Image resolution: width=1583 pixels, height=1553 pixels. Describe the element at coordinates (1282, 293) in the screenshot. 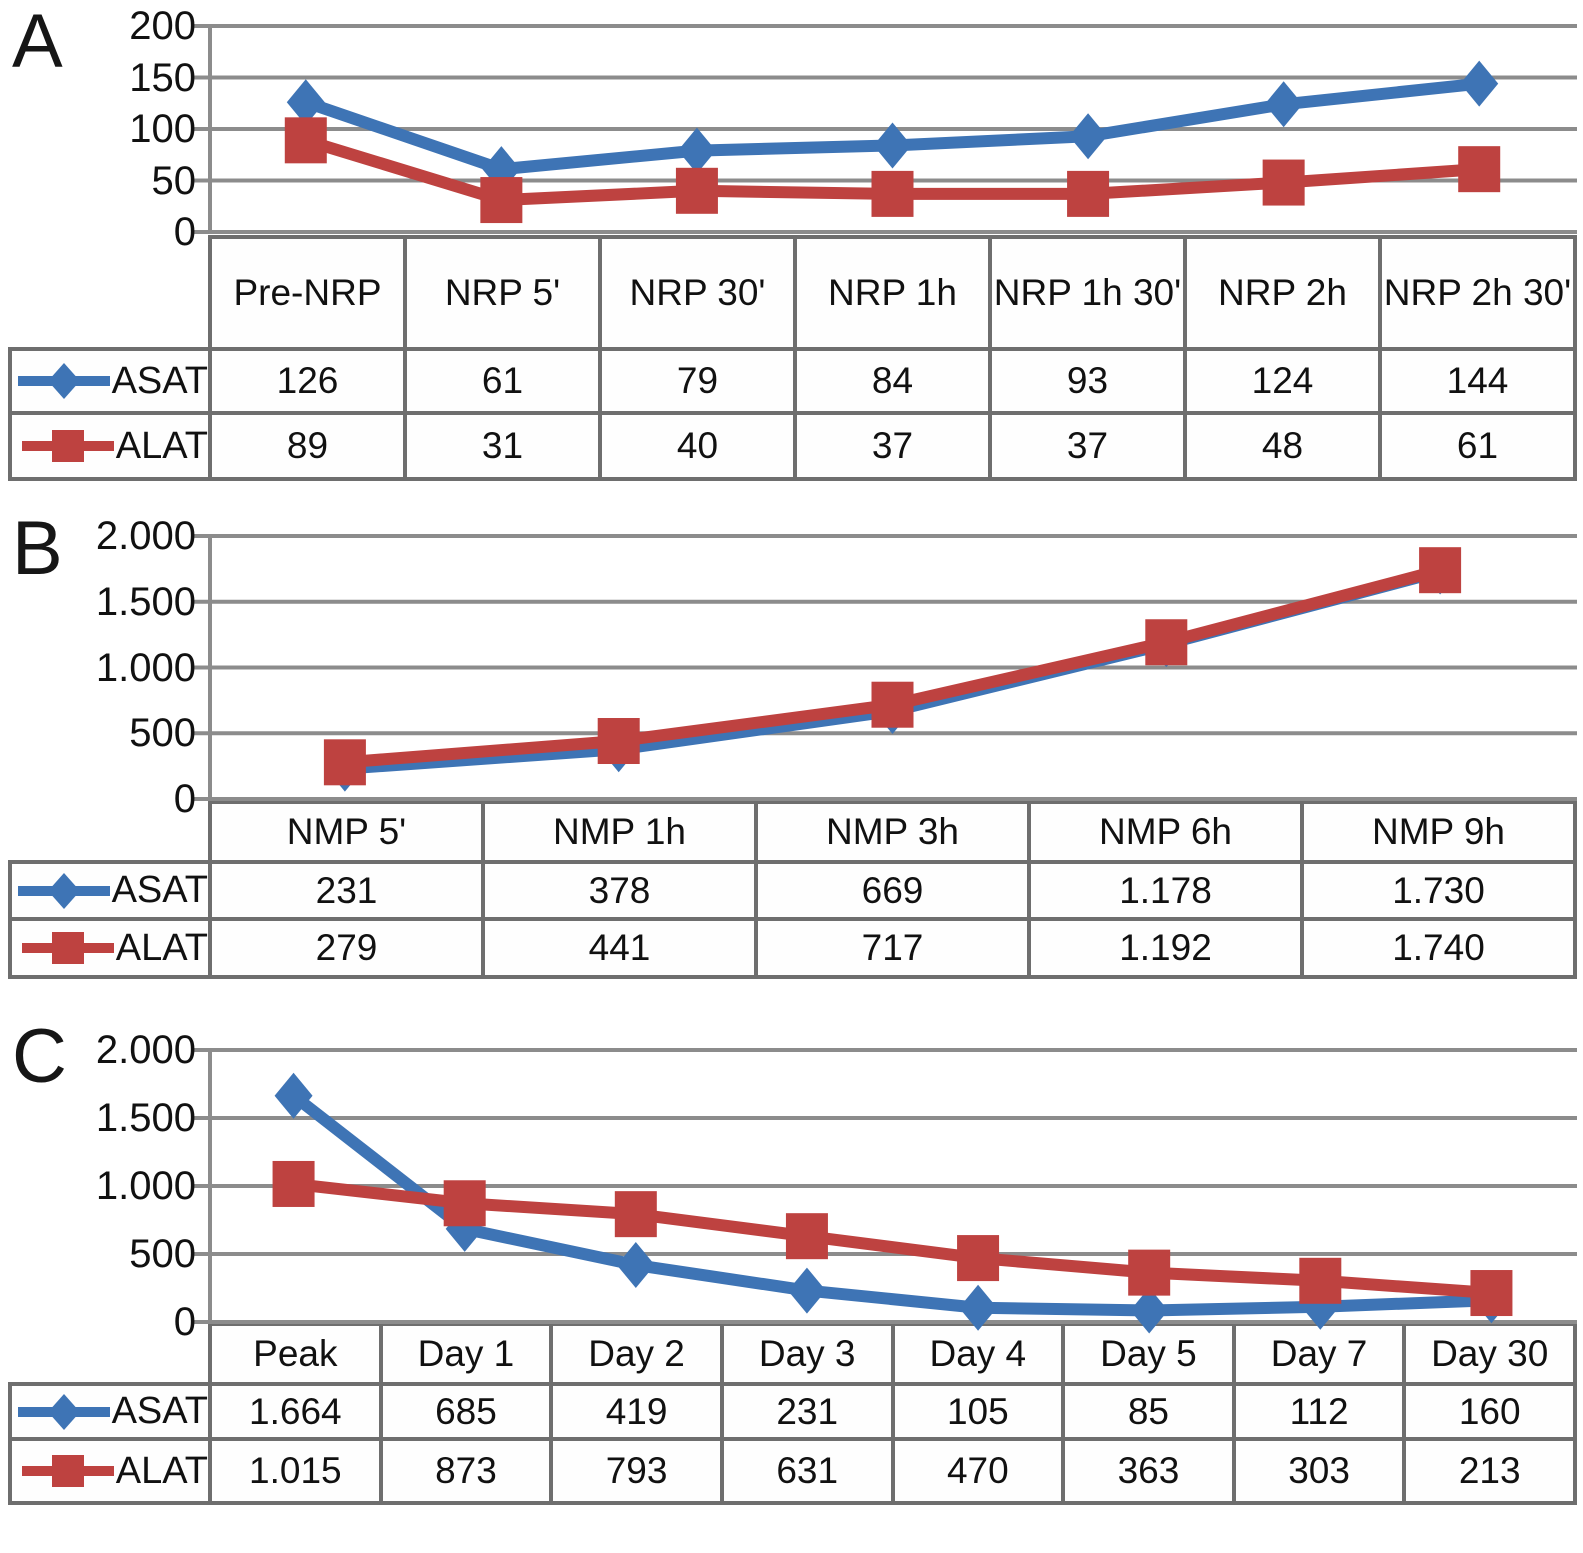

I see `category-header: NRP 2h` at that location.